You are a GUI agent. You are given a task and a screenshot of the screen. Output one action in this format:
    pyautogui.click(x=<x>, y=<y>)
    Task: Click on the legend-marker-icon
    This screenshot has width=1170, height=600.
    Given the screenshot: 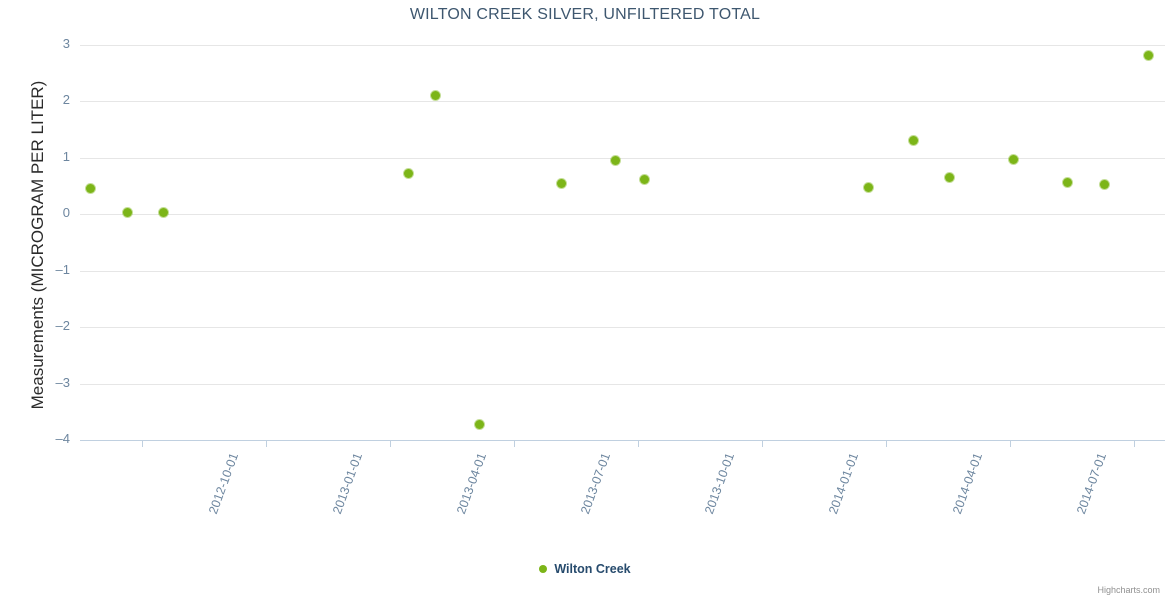 What is the action you would take?
    pyautogui.click(x=543, y=569)
    